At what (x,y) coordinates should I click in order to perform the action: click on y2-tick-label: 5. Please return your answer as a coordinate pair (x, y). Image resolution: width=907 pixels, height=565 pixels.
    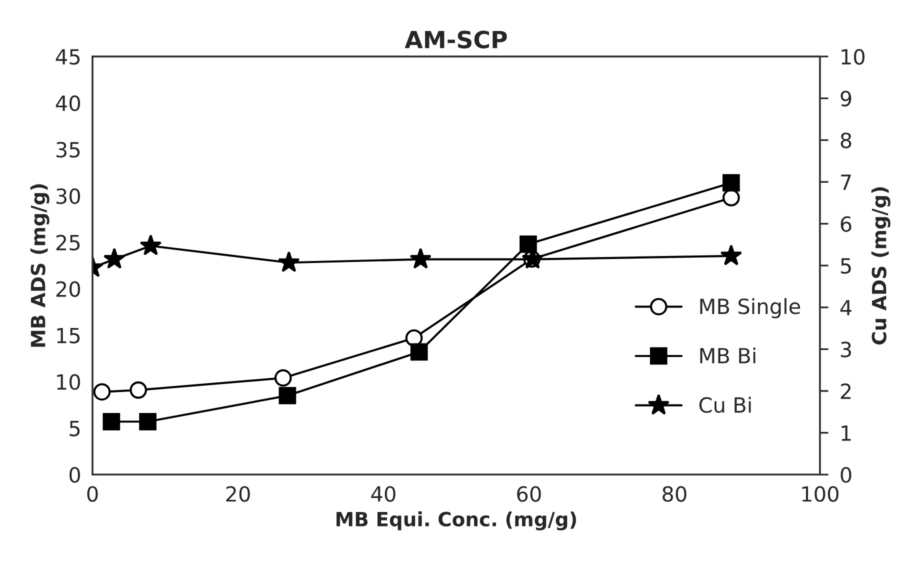
    Looking at the image, I should click on (845, 266).